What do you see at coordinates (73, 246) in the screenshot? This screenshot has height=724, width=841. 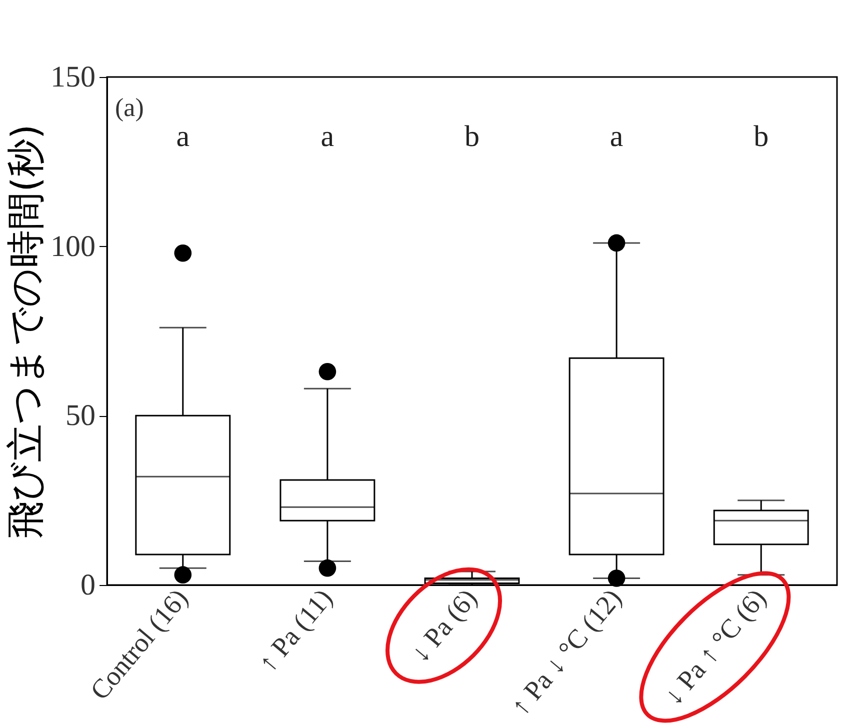 I see `y-tick-label: 100` at bounding box center [73, 246].